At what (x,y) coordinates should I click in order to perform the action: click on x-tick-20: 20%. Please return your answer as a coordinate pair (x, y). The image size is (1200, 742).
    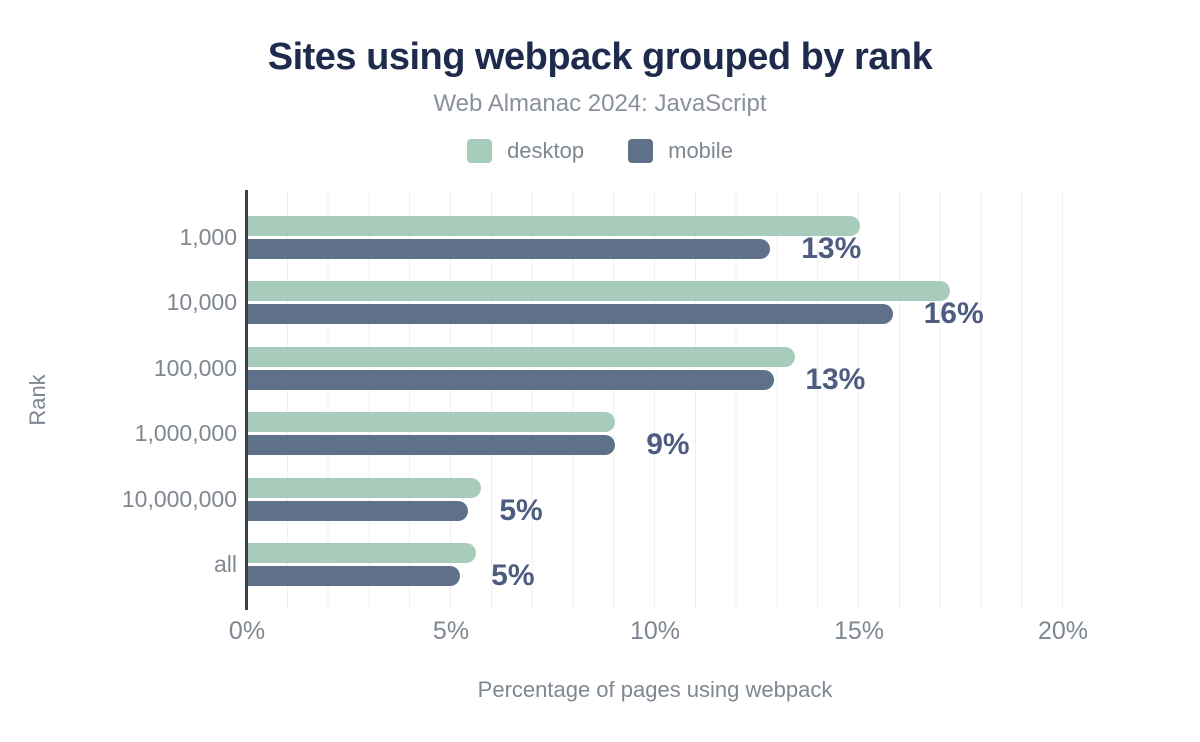
    Looking at the image, I should click on (1063, 631).